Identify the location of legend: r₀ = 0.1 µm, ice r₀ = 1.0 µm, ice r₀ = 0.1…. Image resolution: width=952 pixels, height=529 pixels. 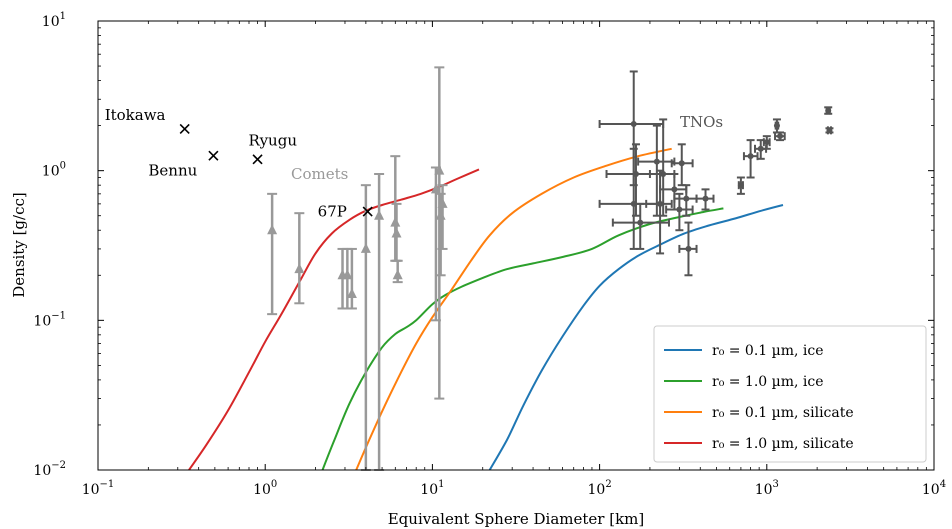
(790, 394).